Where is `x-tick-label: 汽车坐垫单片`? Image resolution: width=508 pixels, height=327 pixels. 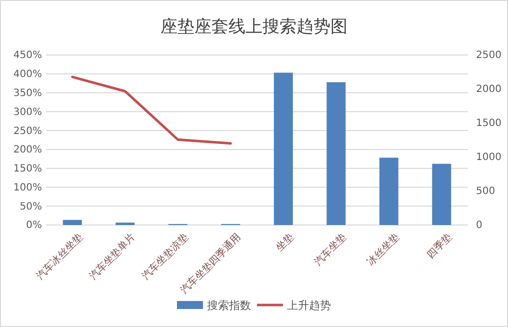 x-tick-label: 汽车坐垫单片 is located at coordinates (112, 256).